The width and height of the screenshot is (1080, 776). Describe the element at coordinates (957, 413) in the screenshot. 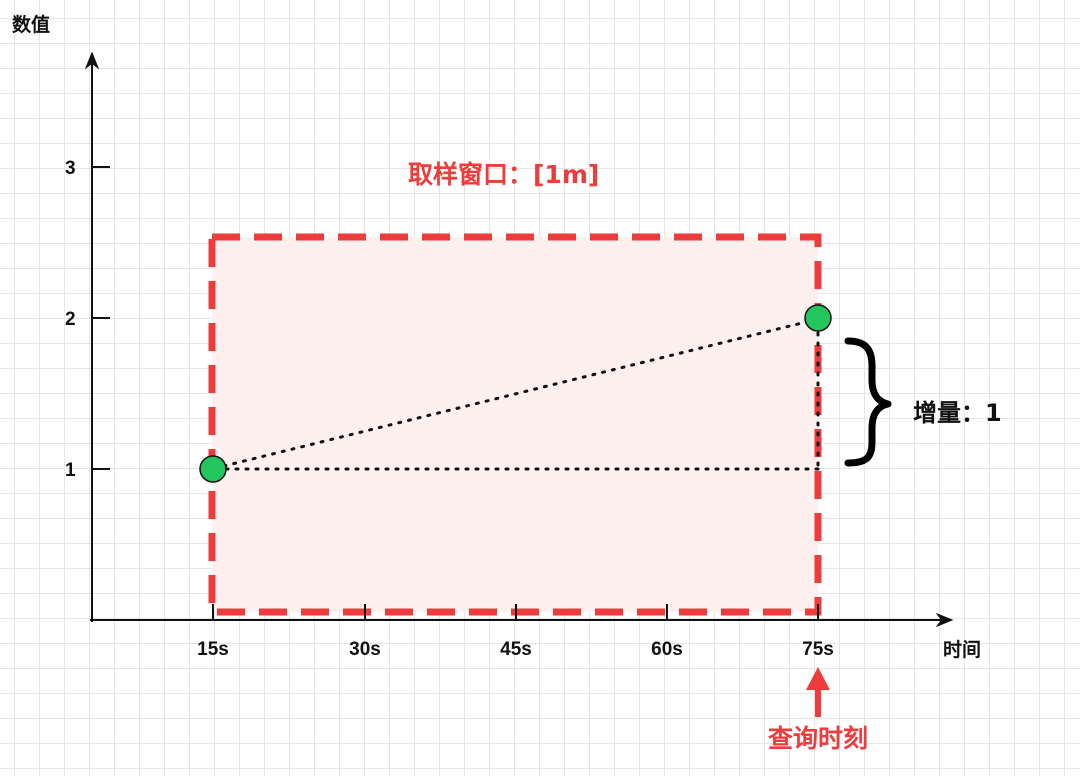

I see `increment-label: 增量：1` at that location.